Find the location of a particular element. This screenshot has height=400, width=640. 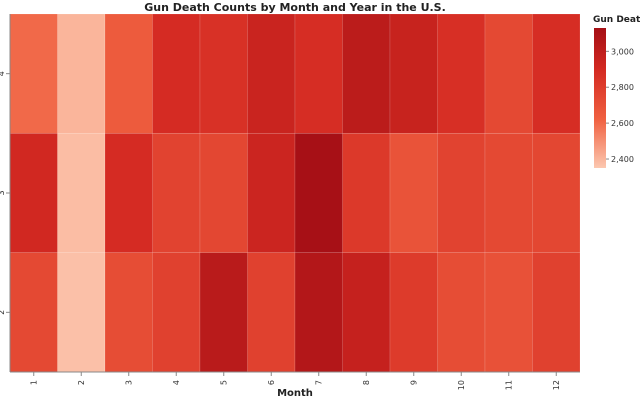

x-axis: 1 2 3 4 5 6 7 8 9 10 11 12 is located at coordinates (295, 380).